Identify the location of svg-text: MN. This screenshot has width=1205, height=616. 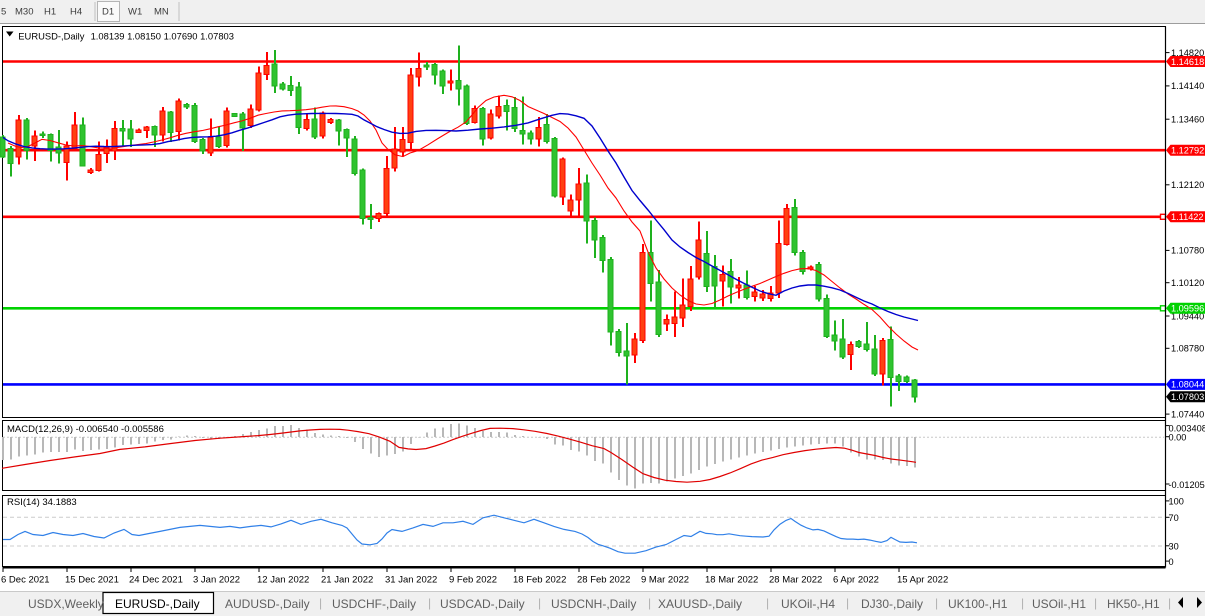
(161, 12).